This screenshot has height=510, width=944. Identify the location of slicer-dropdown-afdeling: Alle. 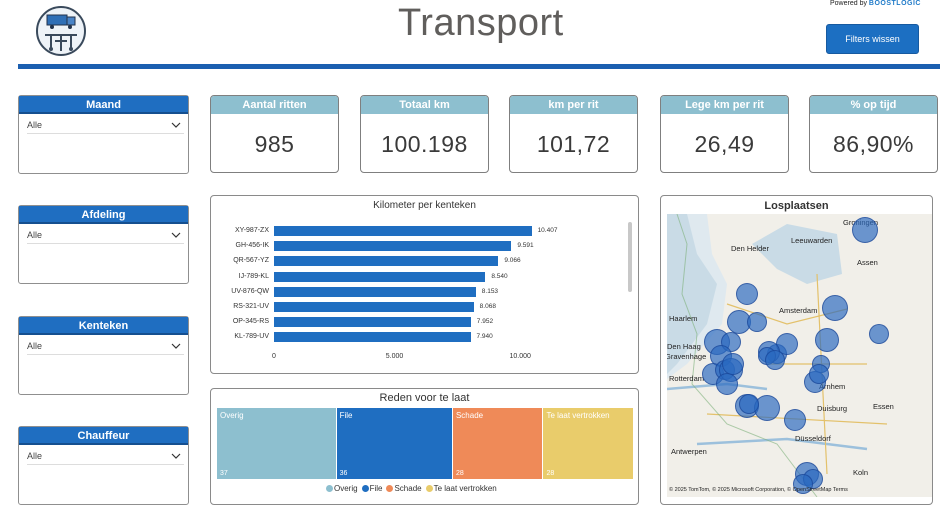
(105, 237).